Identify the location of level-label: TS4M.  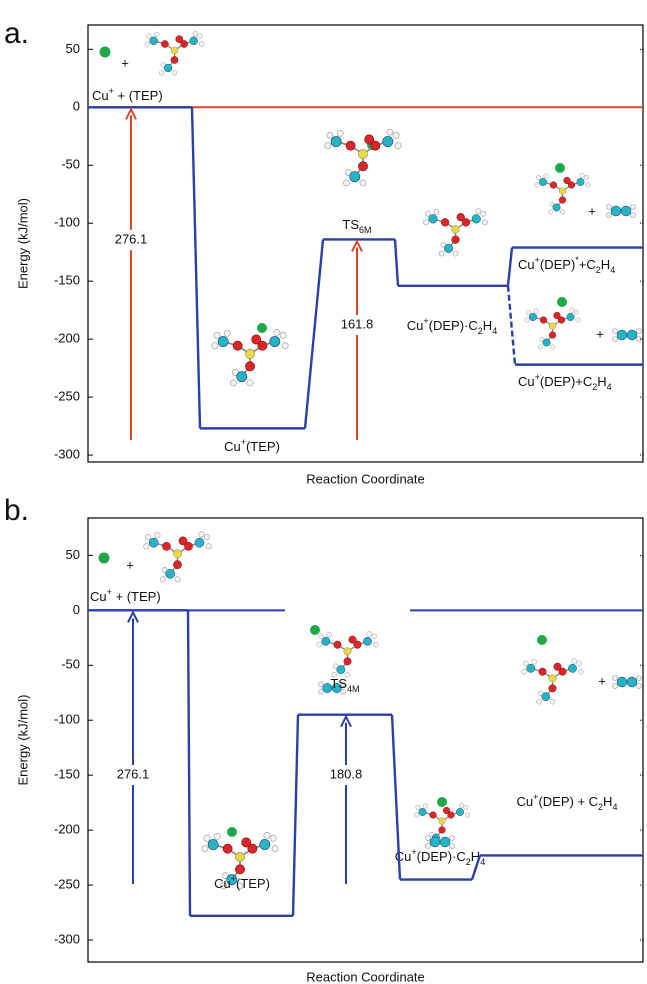
(344, 685).